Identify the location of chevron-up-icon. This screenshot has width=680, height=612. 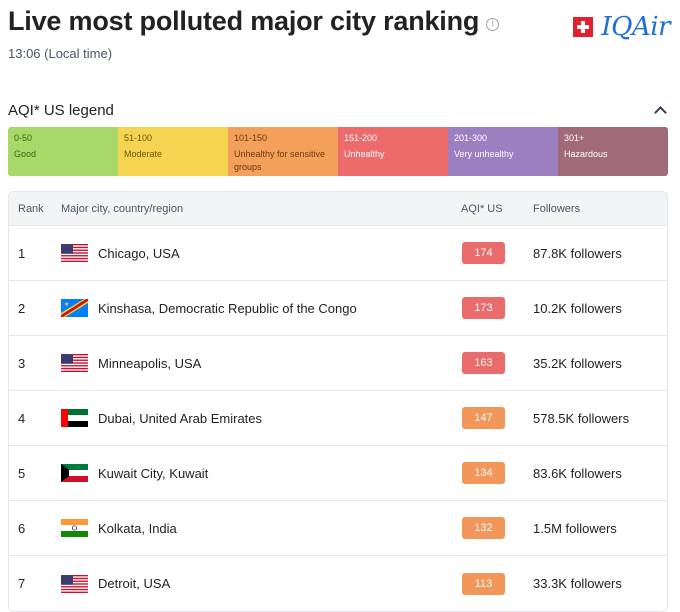
(660, 110).